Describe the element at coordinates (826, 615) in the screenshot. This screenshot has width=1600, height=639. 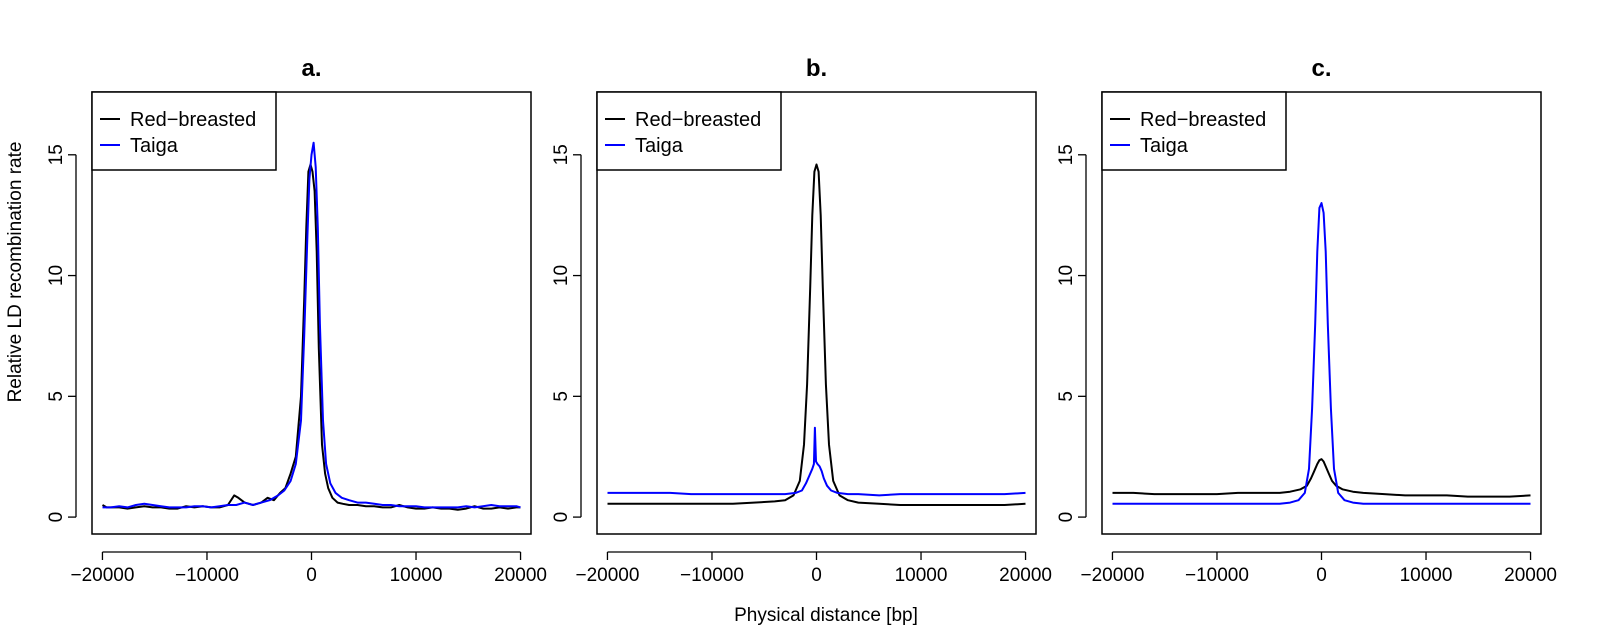
I see `x-axis-label: Physical distance [bp]` at that location.